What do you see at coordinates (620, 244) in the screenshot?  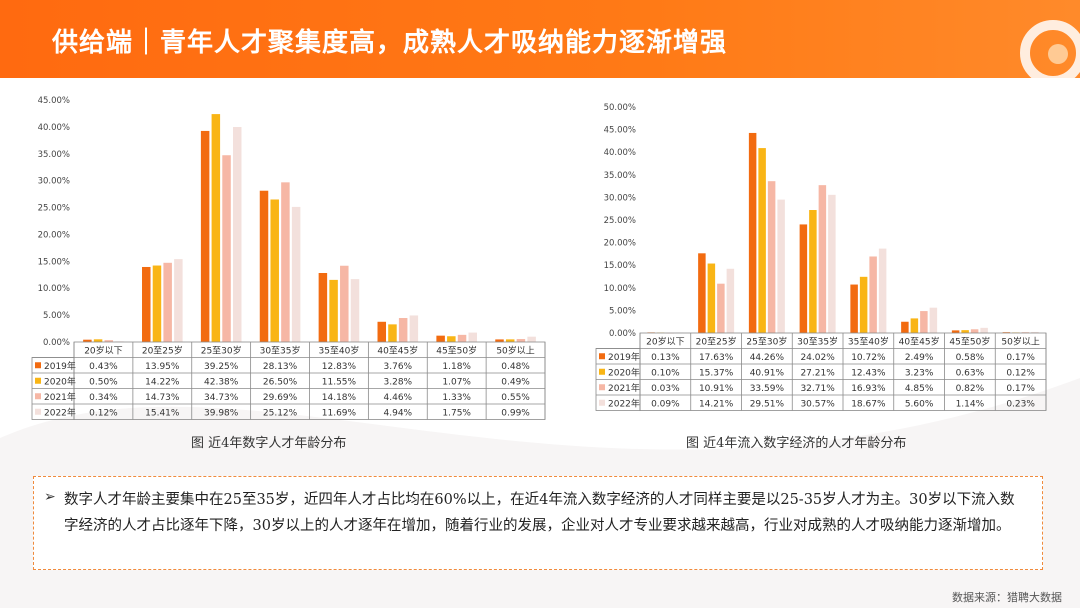 I see `y-tick-label: 20.00%` at bounding box center [620, 244].